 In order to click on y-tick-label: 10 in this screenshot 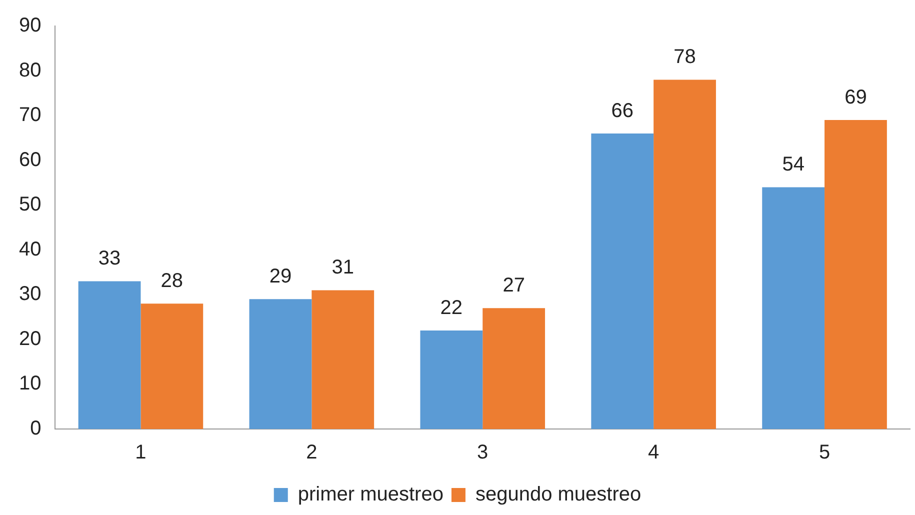, I will do `click(30, 383)`.